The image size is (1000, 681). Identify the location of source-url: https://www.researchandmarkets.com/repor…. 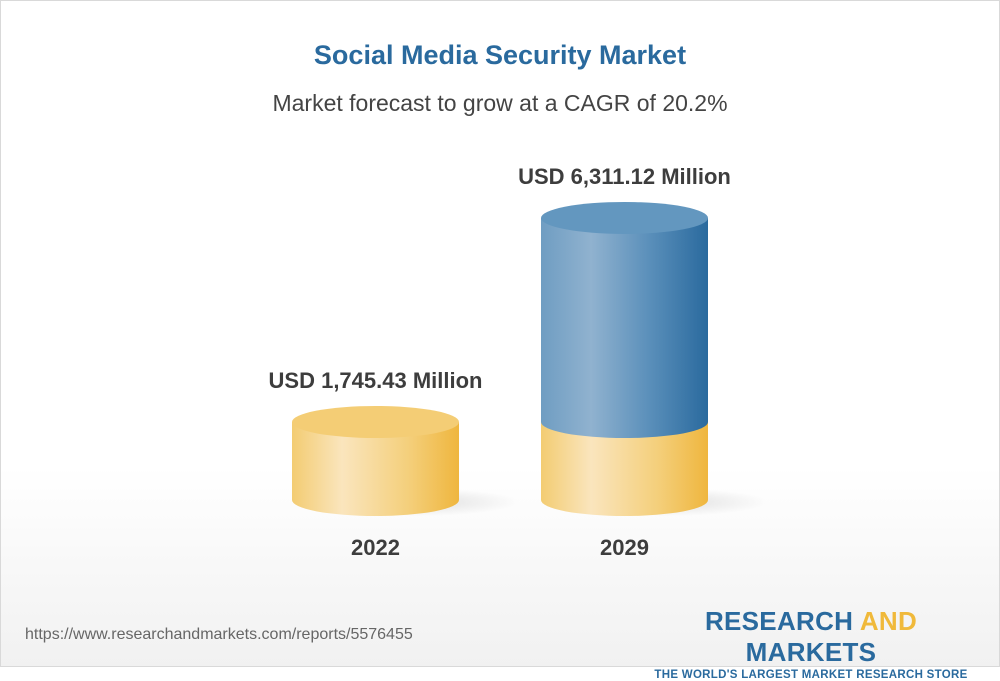
(219, 634).